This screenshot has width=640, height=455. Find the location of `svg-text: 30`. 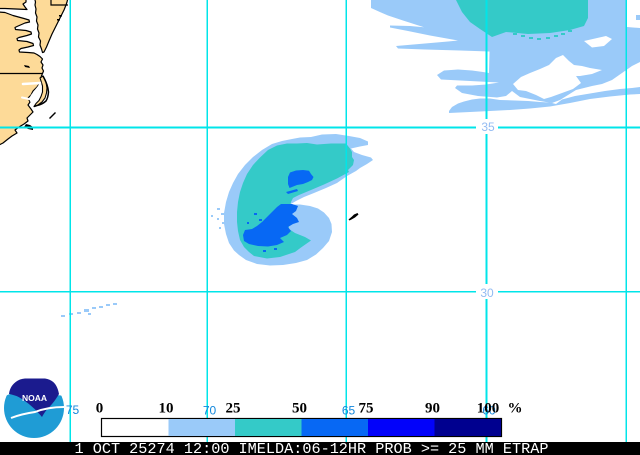

svg-text: 30 is located at coordinates (487, 293).